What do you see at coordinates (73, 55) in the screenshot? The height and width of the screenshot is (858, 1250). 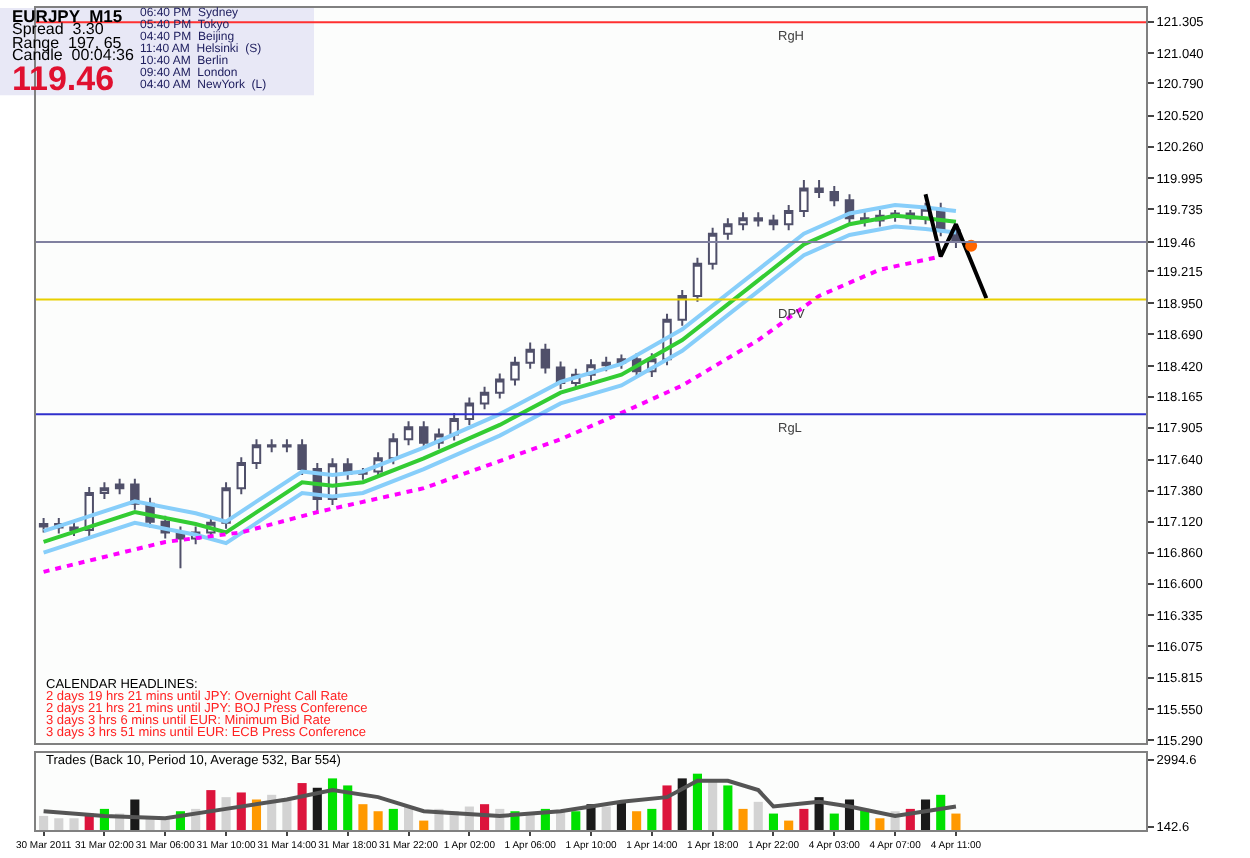 I see `annotation: Candle 00:04:36` at bounding box center [73, 55].